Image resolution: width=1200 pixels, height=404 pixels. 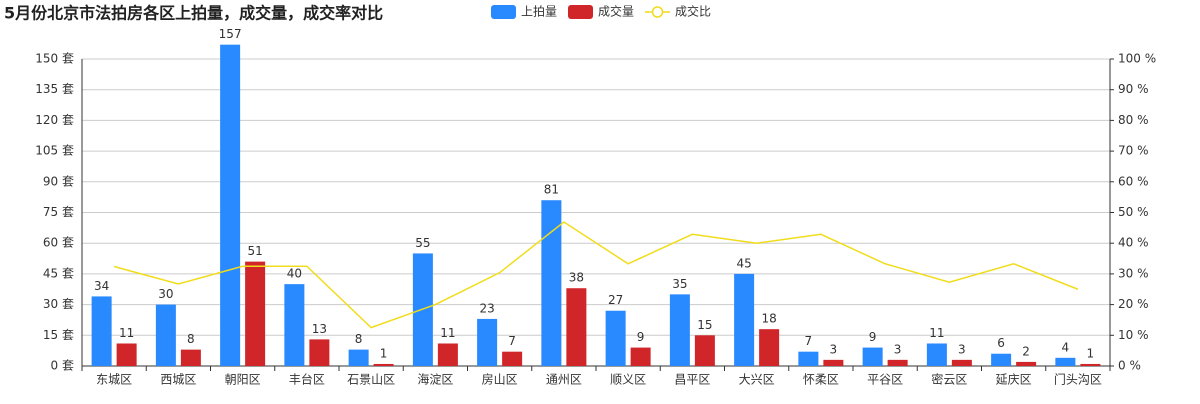 I want to click on x-tick-label: 西城区, so click(x=178, y=380).